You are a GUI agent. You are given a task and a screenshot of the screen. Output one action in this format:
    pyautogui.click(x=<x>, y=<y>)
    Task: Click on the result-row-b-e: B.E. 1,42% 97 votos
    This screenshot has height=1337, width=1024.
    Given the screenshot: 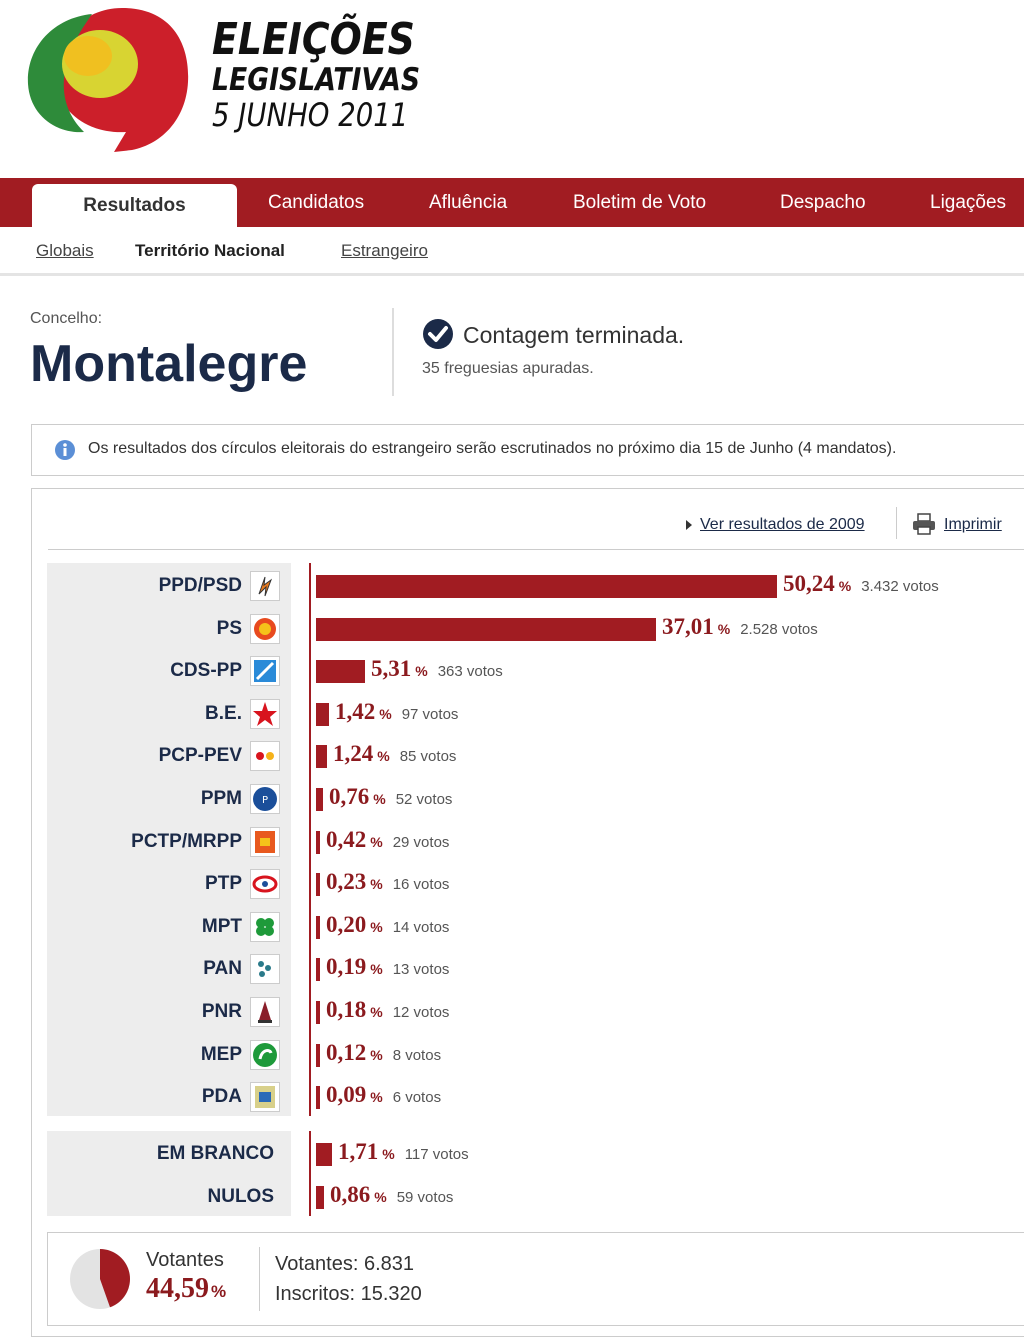 What is the action you would take?
    pyautogui.click(x=528, y=714)
    